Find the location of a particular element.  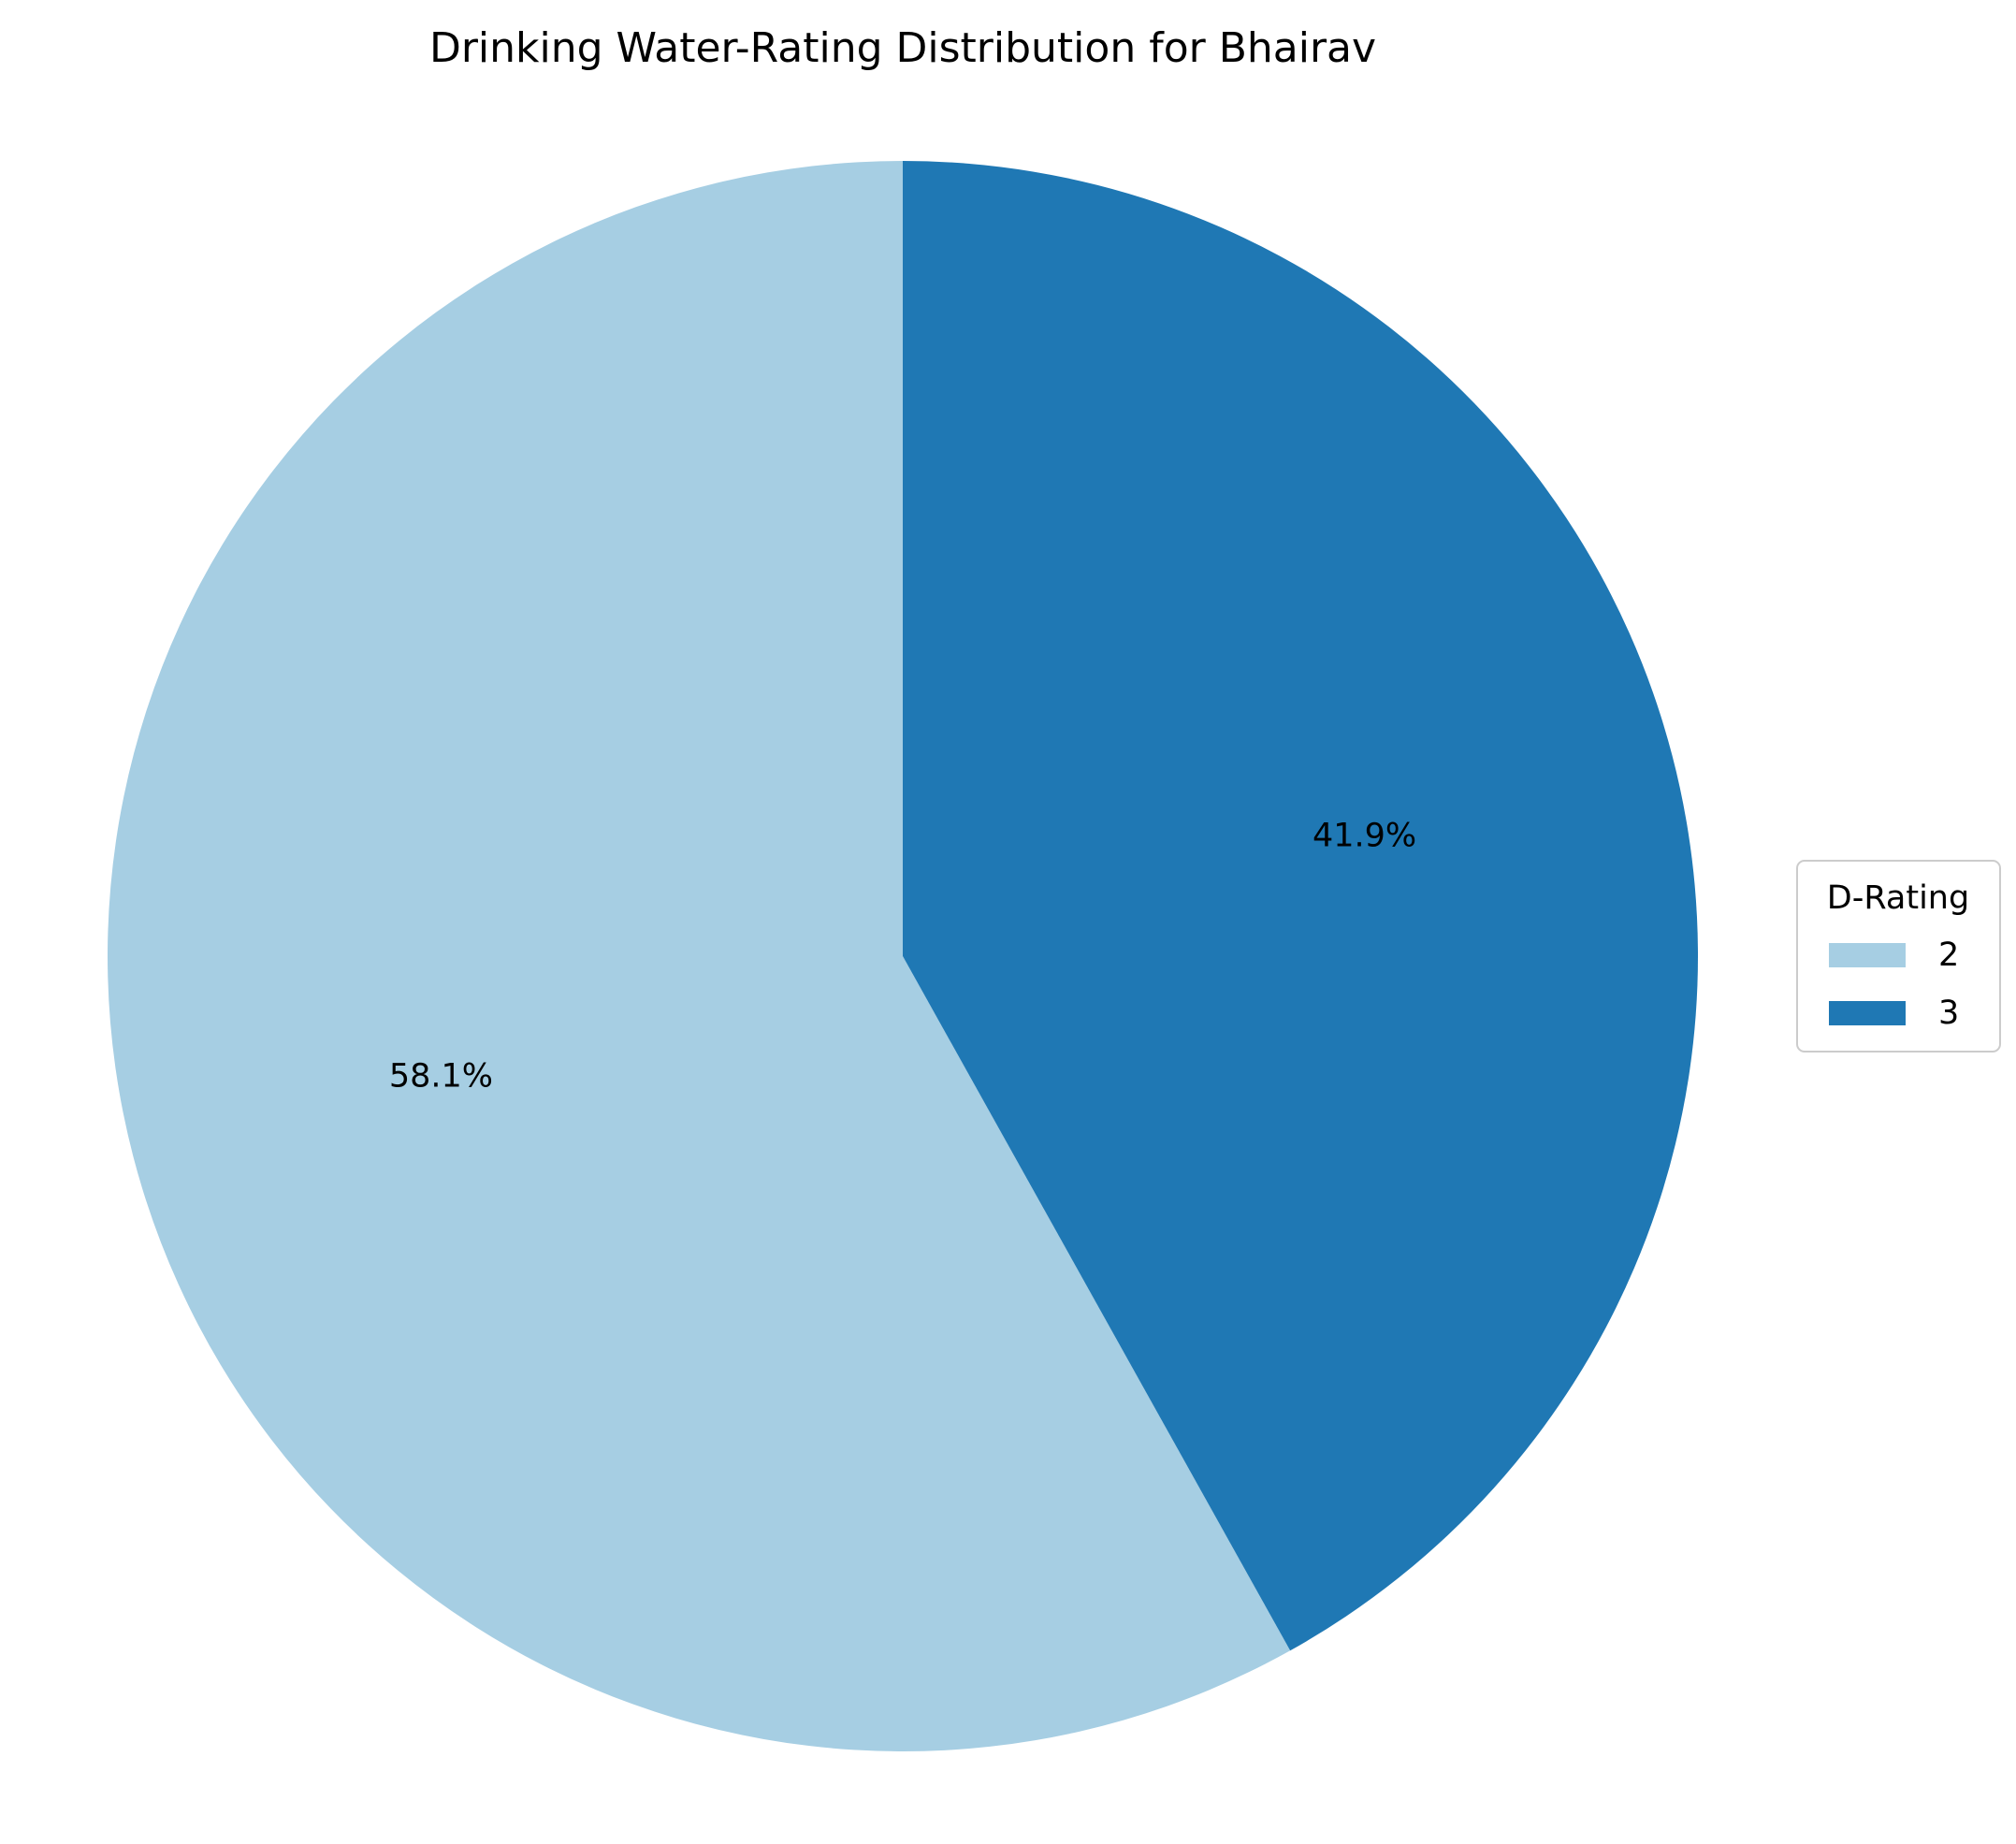

pie-percent-labels: 58.1% 41.9% is located at coordinates (903, 957).